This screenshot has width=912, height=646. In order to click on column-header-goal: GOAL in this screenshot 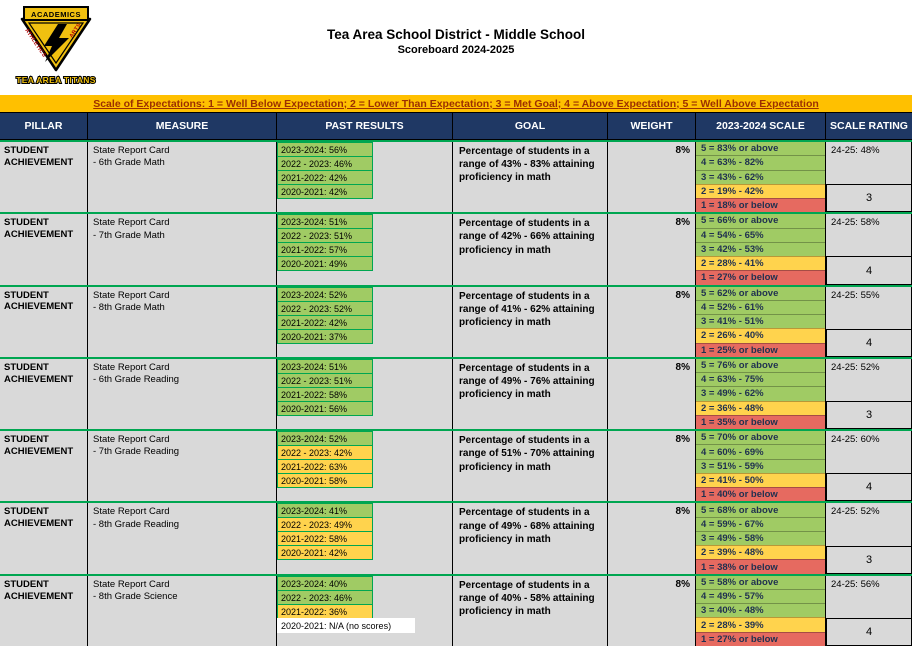, I will do `click(530, 126)`.